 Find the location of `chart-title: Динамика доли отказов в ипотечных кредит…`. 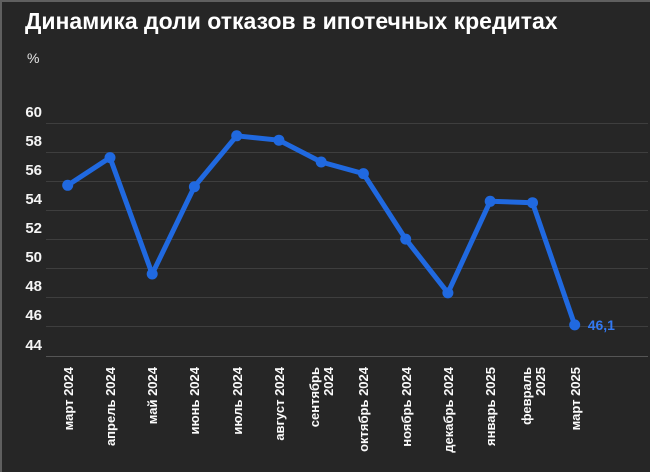

chart-title: Динамика доли отказов в ипотечных кредит… is located at coordinates (291, 21).